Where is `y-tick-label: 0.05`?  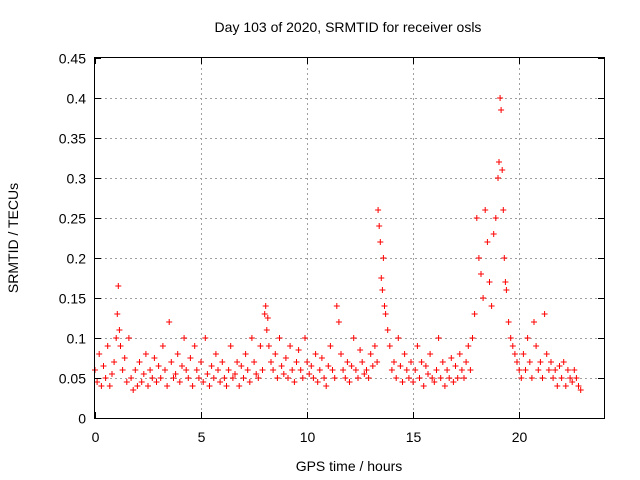 y-tick-label: 0.05 is located at coordinates (72, 379).